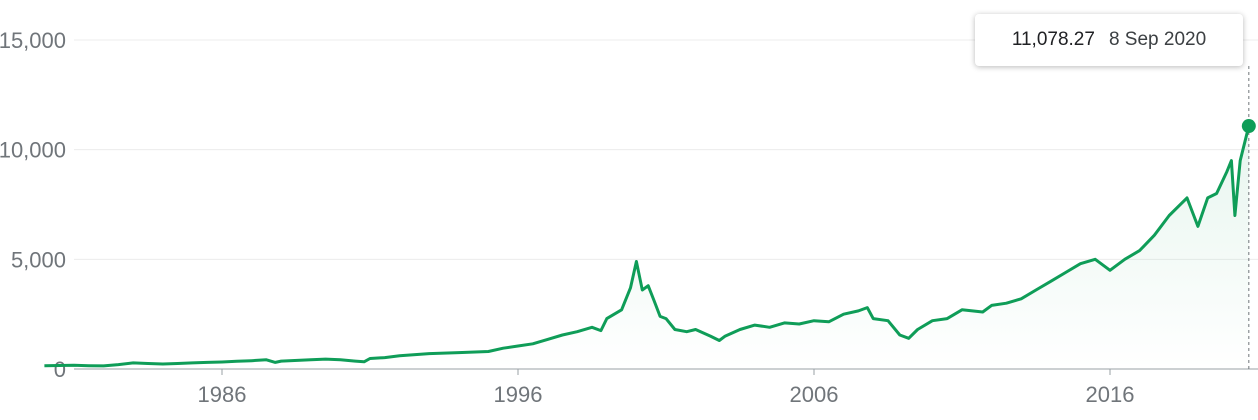  Describe the element at coordinates (1248, 126) in the screenshot. I see `highlight-point` at that location.